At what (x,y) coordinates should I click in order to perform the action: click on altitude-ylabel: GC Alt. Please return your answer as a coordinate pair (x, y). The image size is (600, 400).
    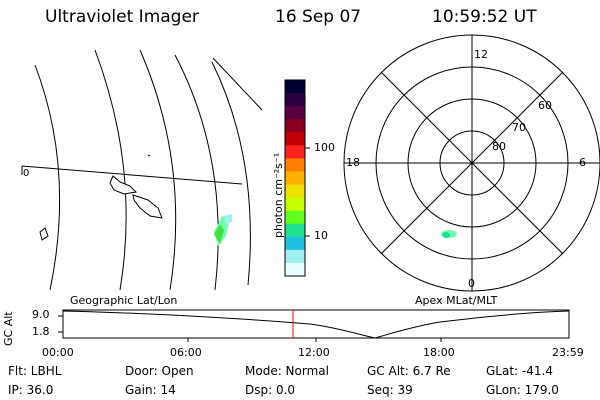
    Looking at the image, I should click on (8, 328).